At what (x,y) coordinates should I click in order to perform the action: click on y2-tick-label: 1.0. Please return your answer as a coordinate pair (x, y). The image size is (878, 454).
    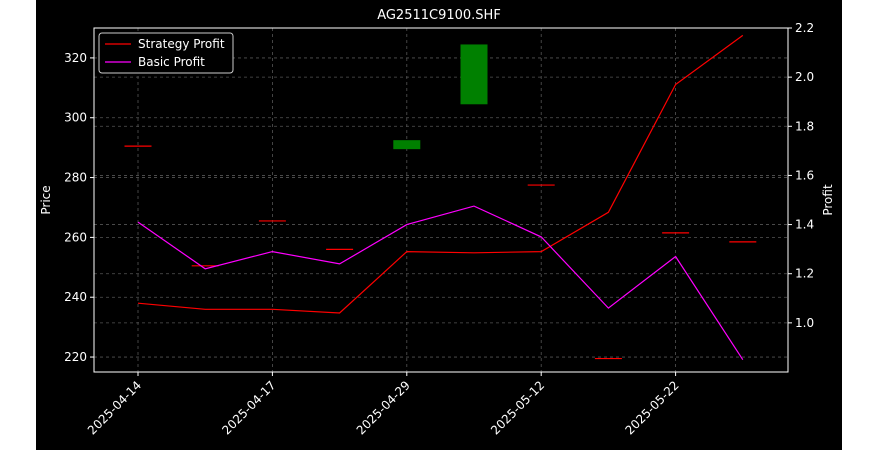
    Looking at the image, I should click on (804, 323).